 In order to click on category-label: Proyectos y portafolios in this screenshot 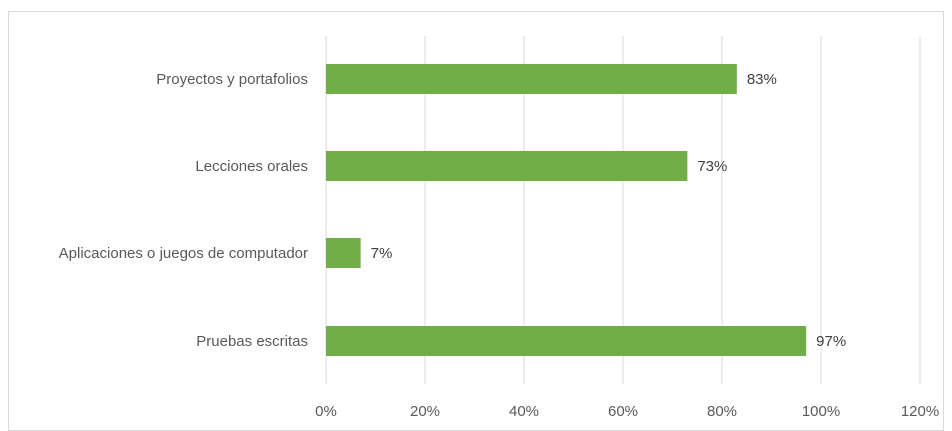, I will do `click(232, 79)`.